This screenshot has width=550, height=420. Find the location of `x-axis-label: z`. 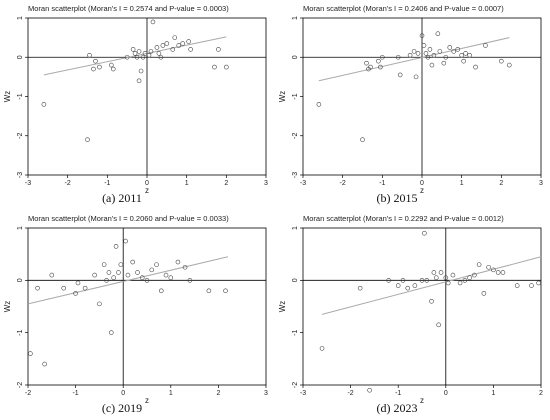

x-axis-label: z is located at coordinates (422, 190).